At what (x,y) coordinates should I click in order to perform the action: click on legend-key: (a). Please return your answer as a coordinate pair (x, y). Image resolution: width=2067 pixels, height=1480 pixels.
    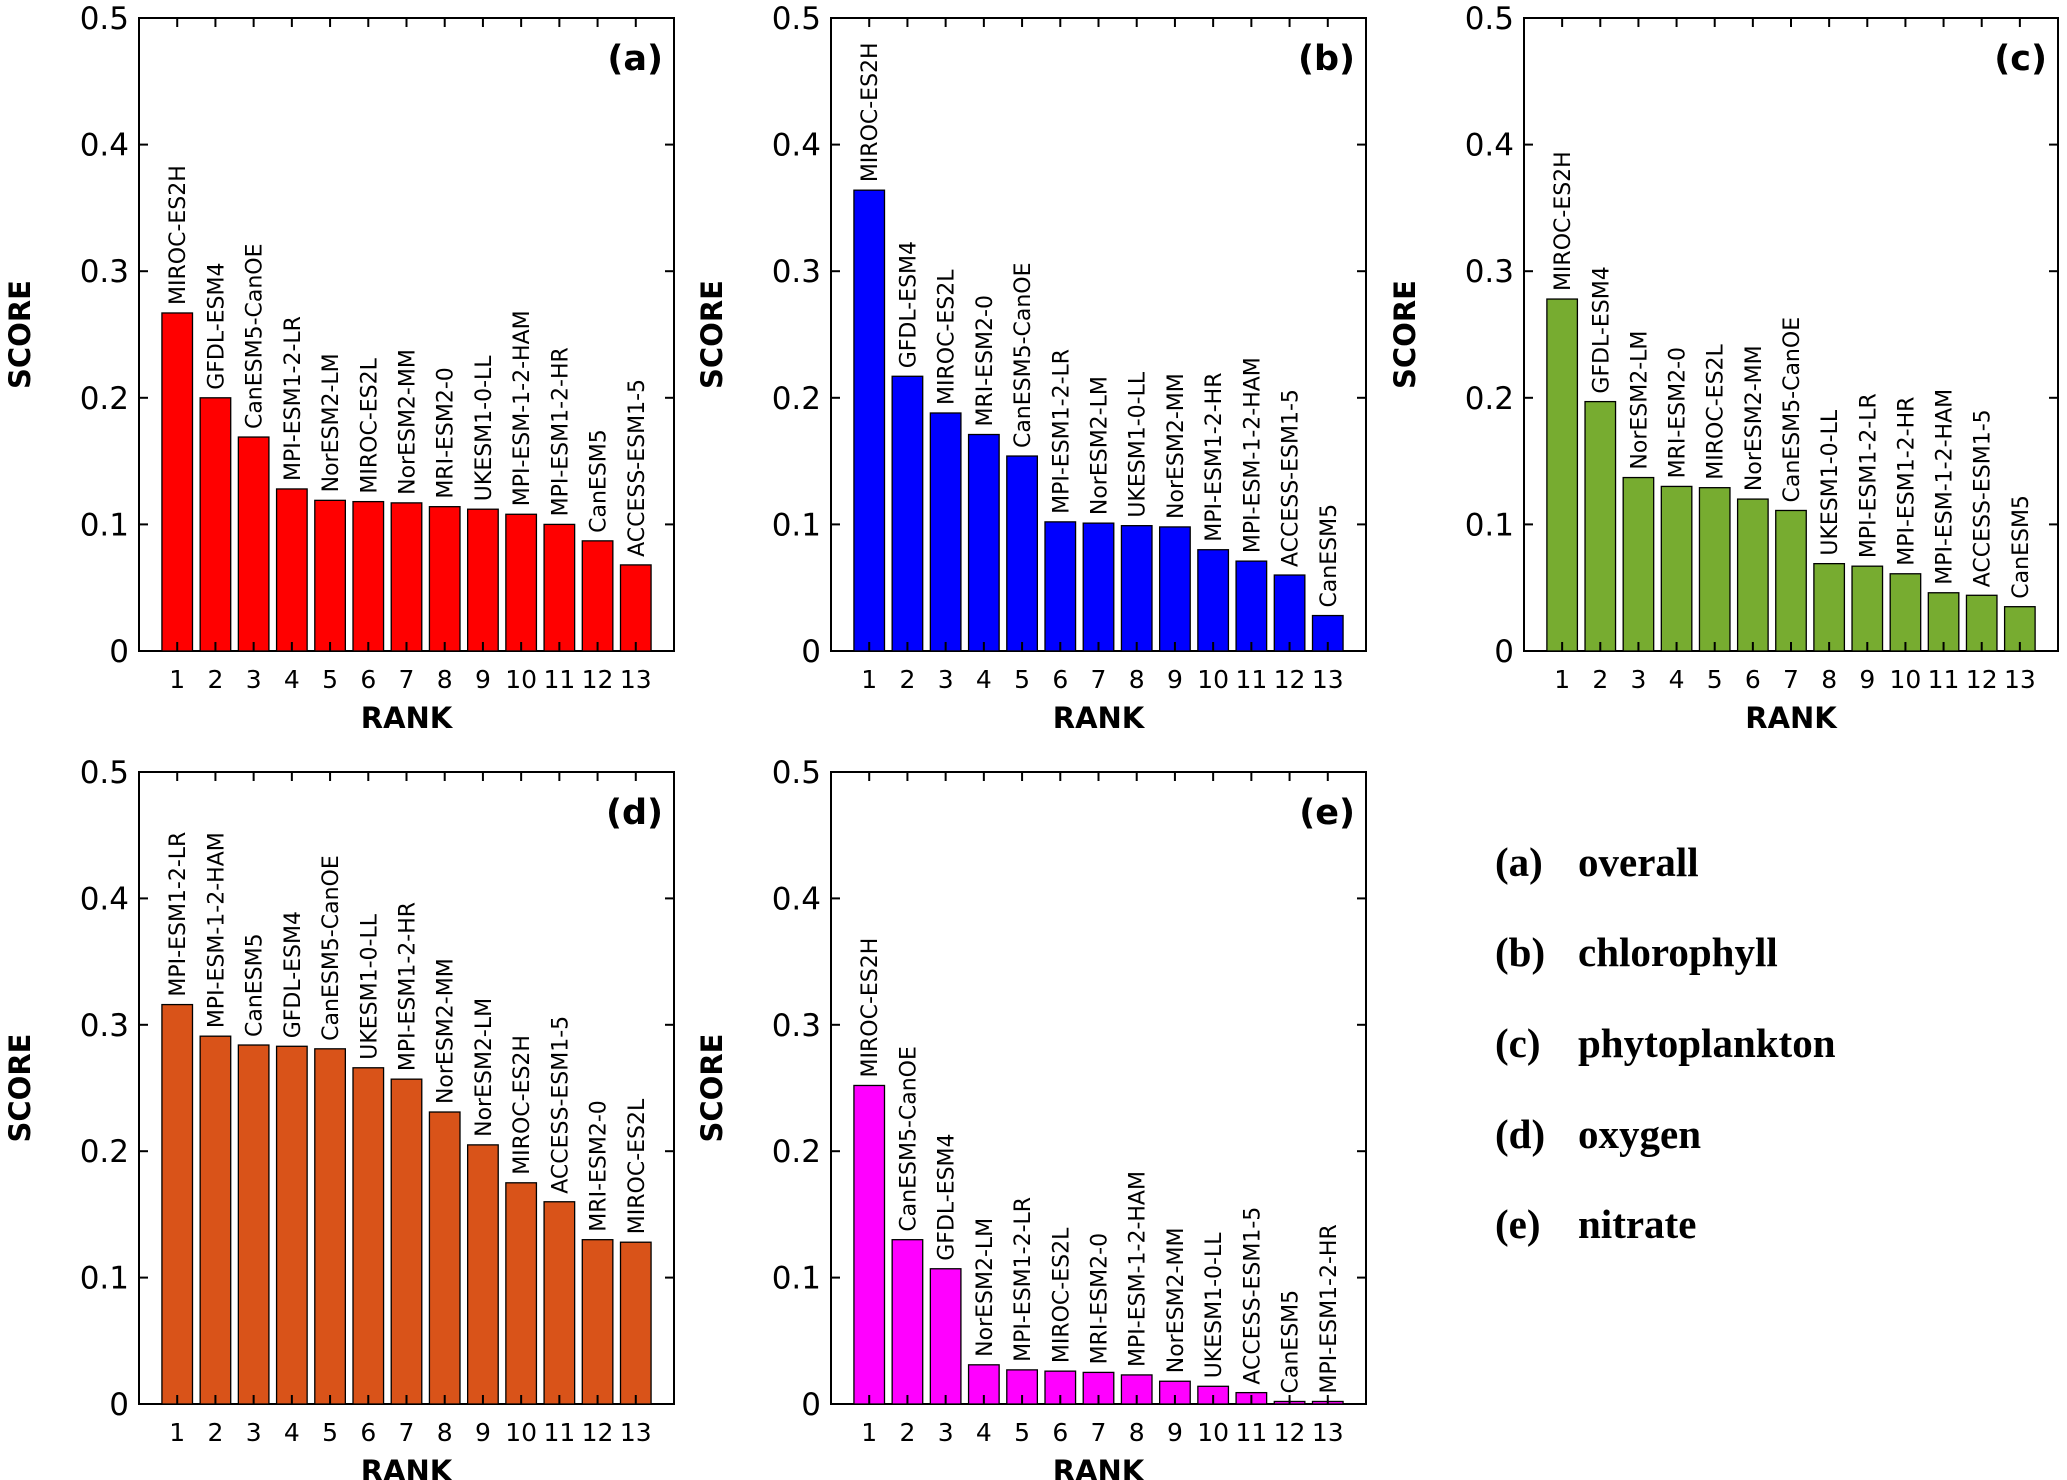
    Looking at the image, I should click on (1519, 862).